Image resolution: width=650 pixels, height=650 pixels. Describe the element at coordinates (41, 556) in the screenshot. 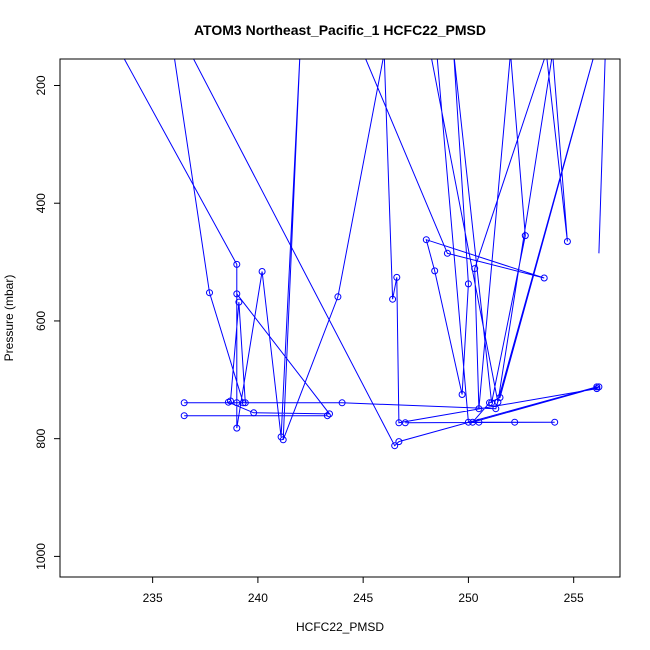

I see `y-tick-label: 1000` at that location.